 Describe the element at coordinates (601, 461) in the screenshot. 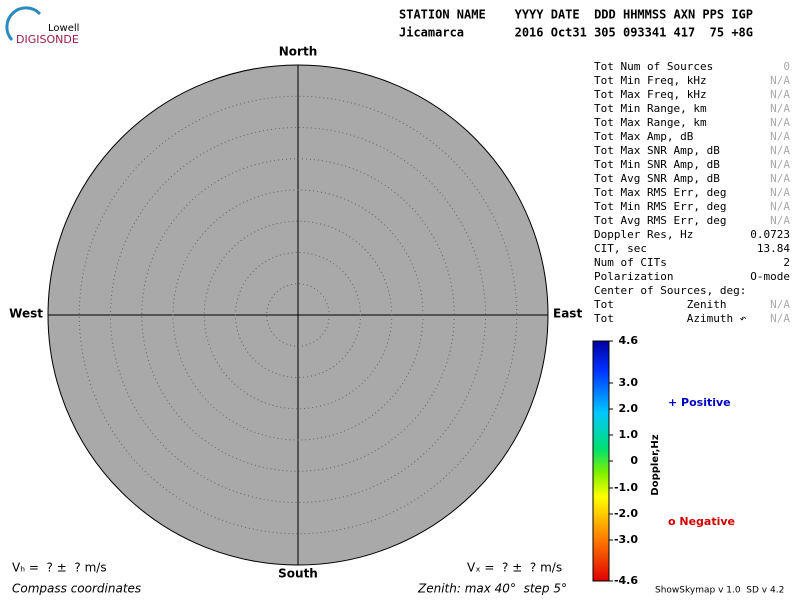

I see `colorbar` at that location.